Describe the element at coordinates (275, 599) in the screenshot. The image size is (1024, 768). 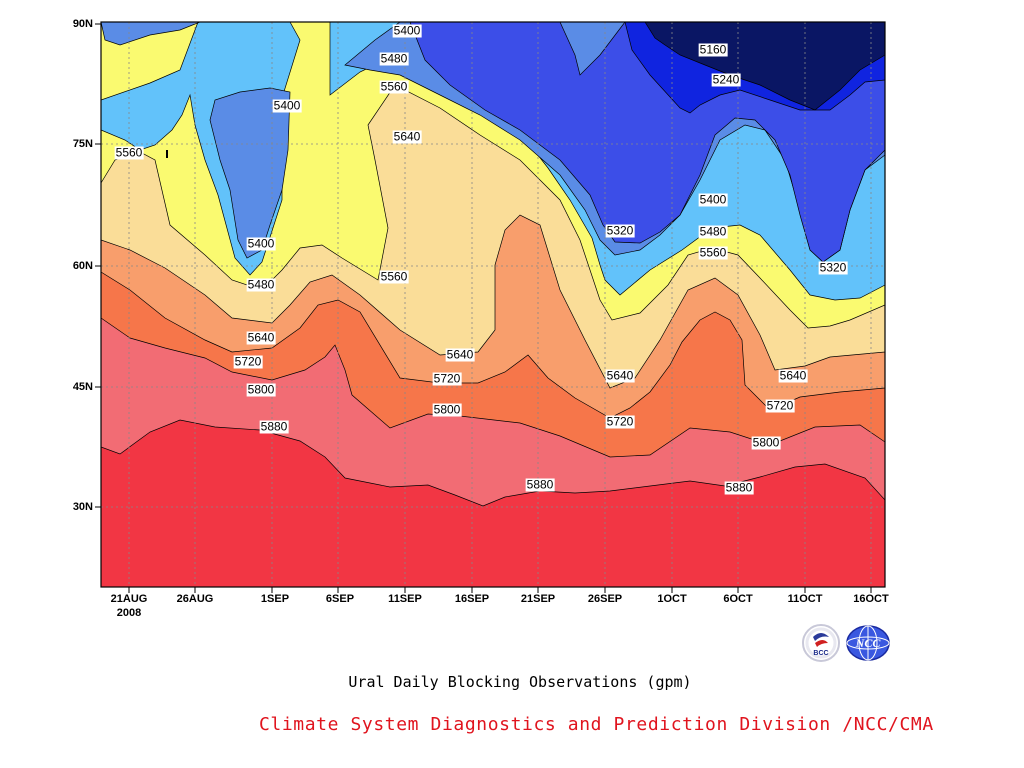
I see `x-tick-label: 1SEP` at that location.